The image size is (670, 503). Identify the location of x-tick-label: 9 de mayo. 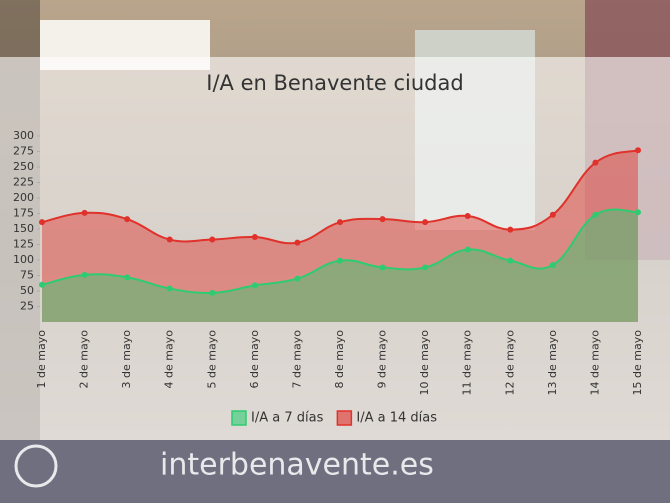
(382, 359).